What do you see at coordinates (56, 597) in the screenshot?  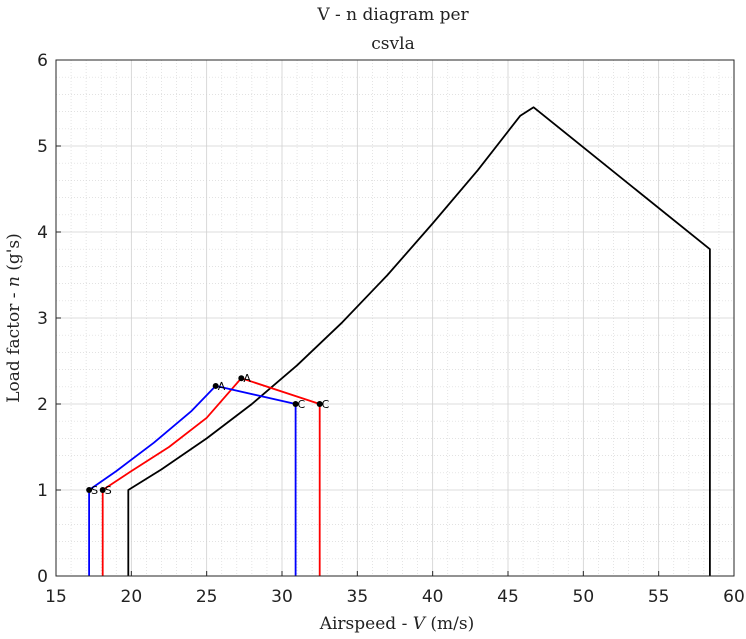 I see `x-tick-label: 15` at bounding box center [56, 597].